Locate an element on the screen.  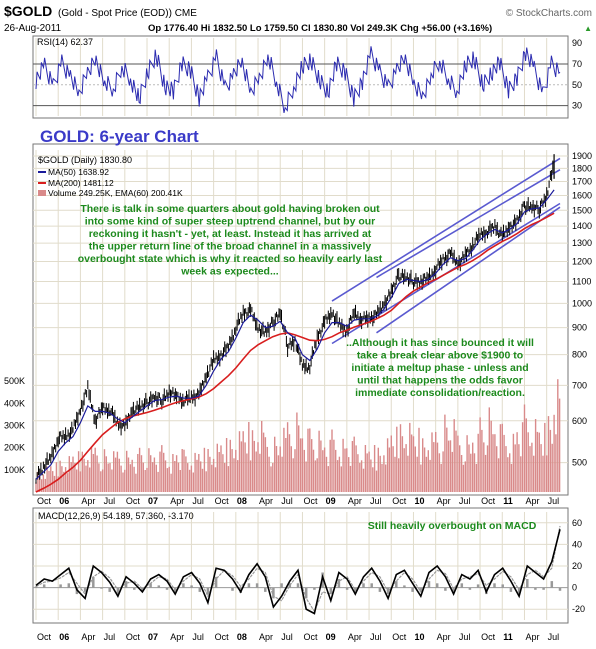
price-tick-label: 700 is located at coordinates (579, 385).